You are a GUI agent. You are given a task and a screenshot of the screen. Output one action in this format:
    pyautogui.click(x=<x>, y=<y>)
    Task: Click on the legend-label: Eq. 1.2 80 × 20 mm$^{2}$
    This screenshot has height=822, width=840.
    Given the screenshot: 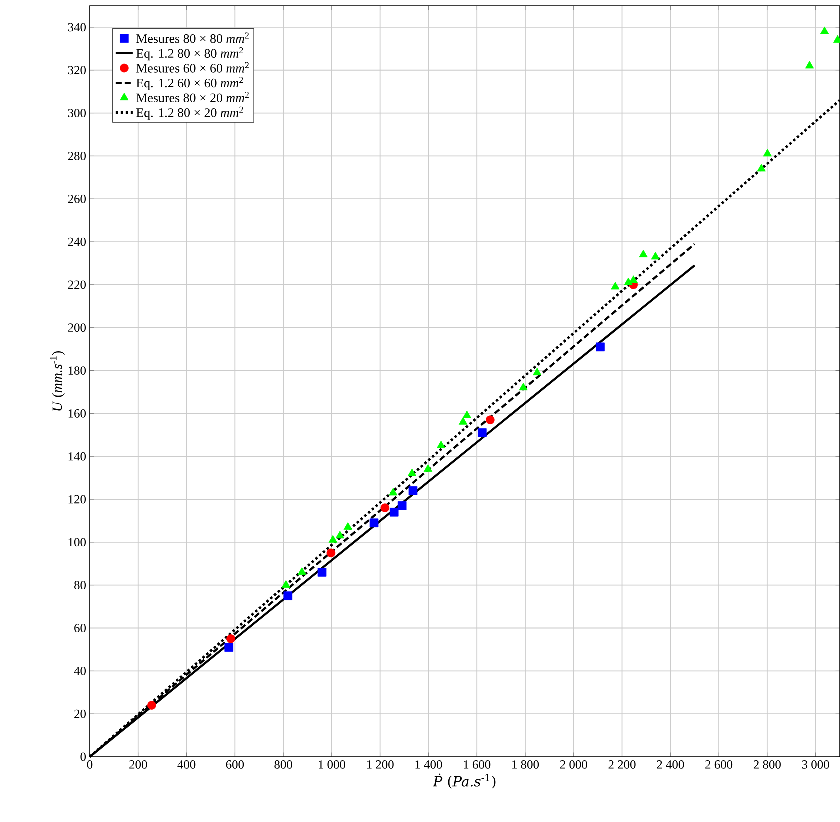 What is the action you would take?
    pyautogui.click(x=190, y=113)
    